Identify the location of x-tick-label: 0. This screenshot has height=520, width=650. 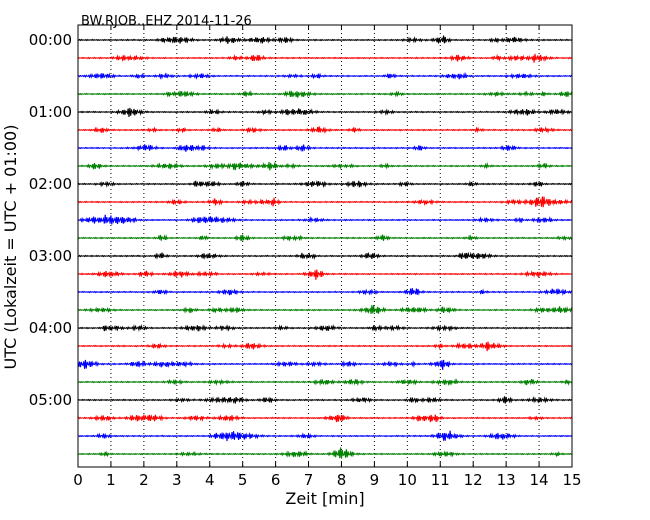
(78, 480).